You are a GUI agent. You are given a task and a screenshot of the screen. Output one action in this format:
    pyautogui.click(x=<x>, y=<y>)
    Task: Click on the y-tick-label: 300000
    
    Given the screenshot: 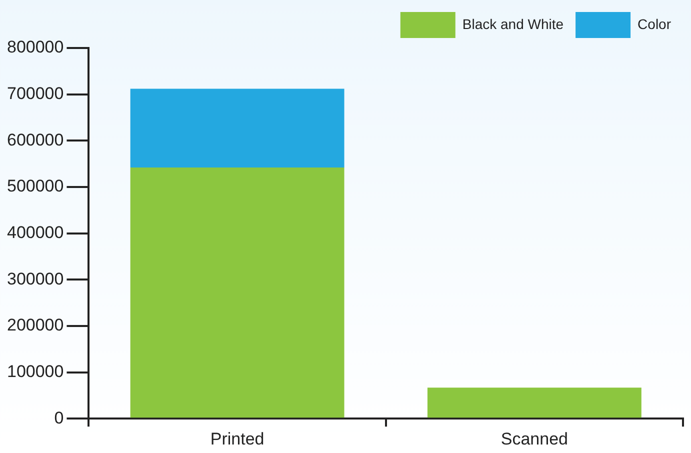 What is the action you would take?
    pyautogui.click(x=35, y=278)
    